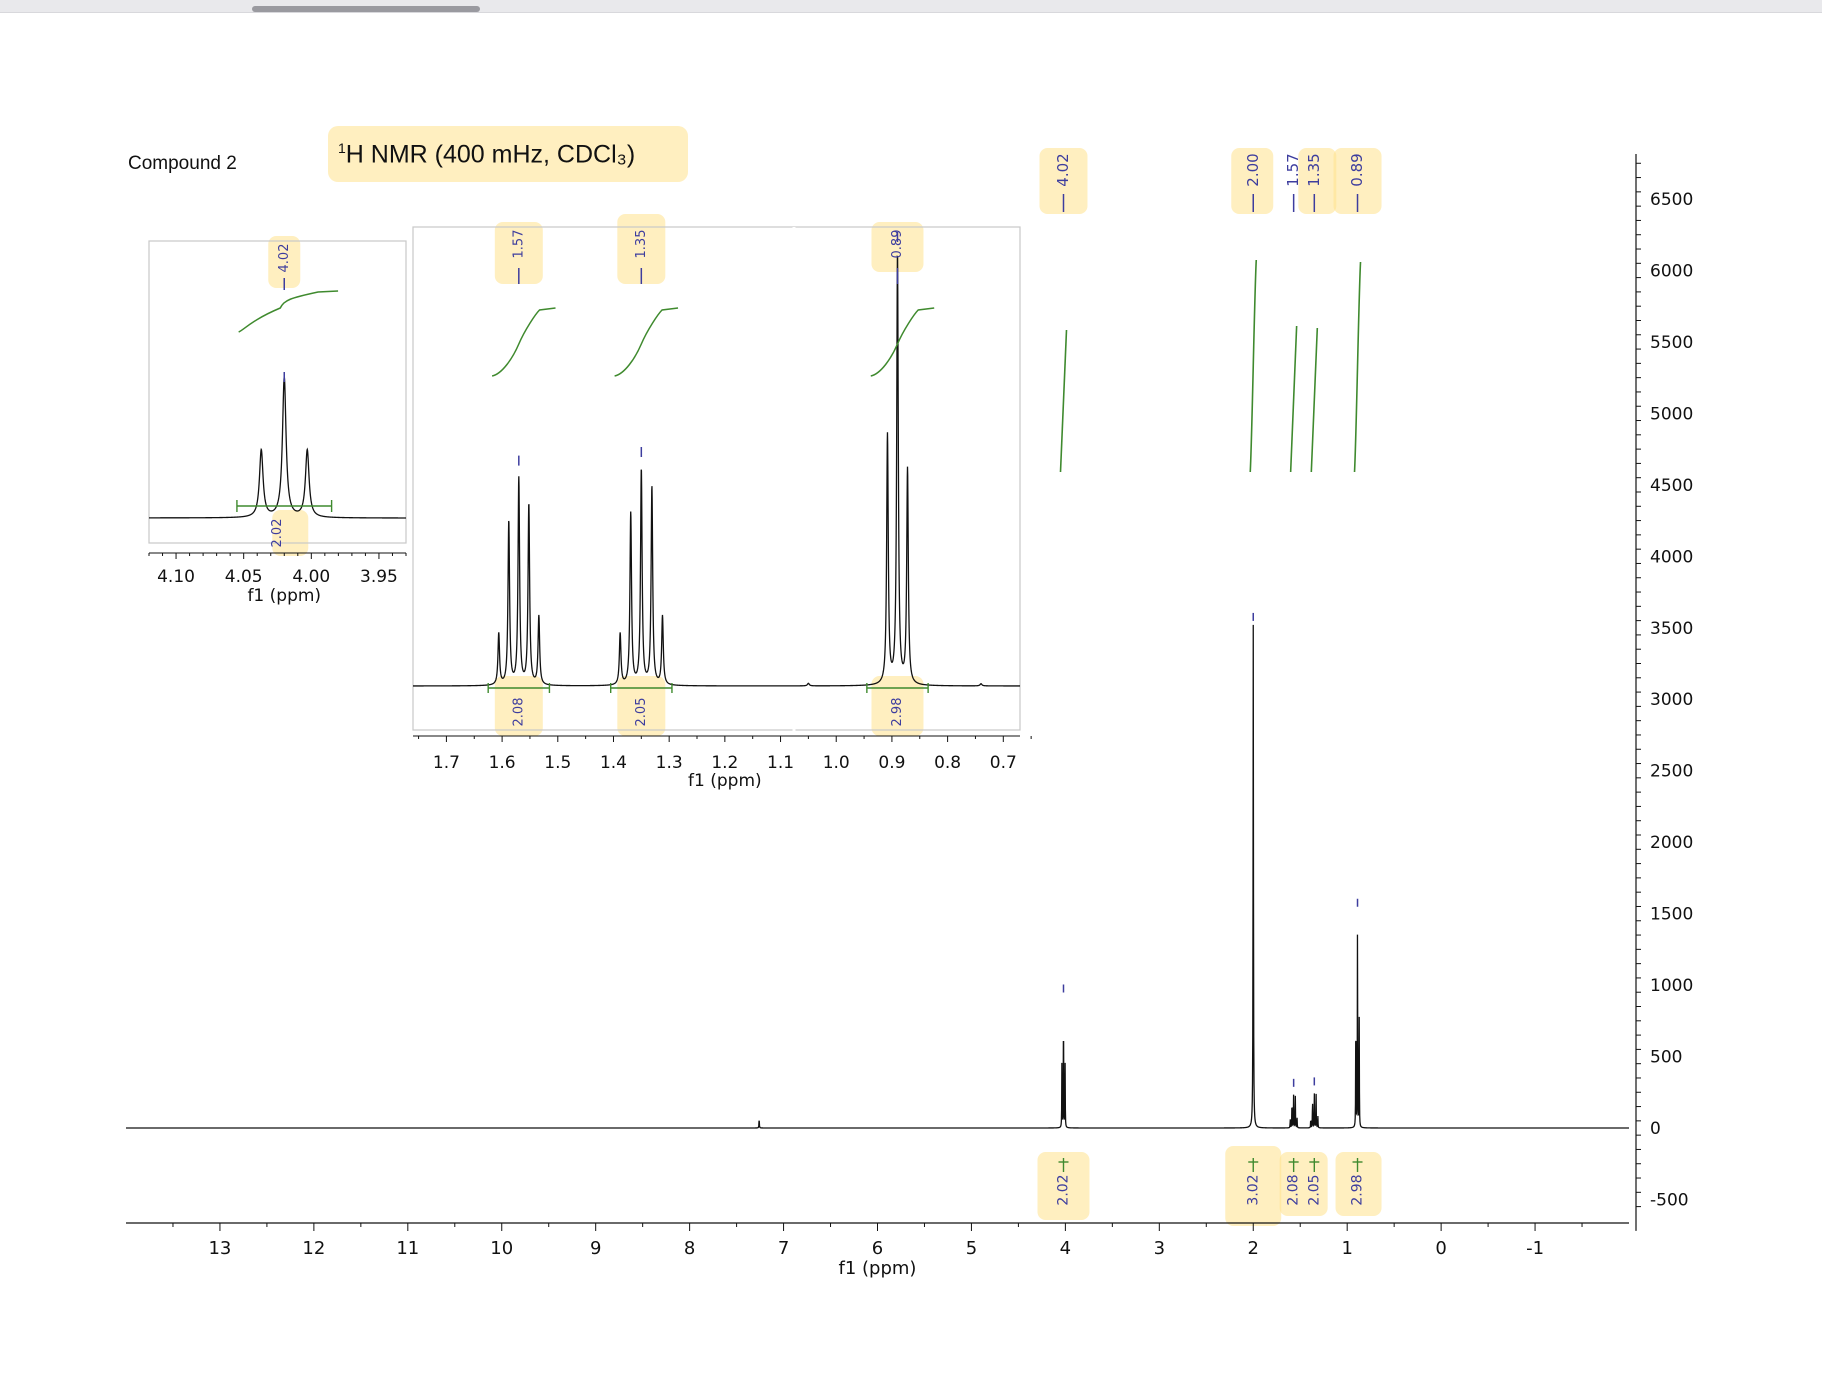 The image size is (1822, 1391). Describe the element at coordinates (595, 1248) in the screenshot. I see `x-tick-label: 9` at that location.